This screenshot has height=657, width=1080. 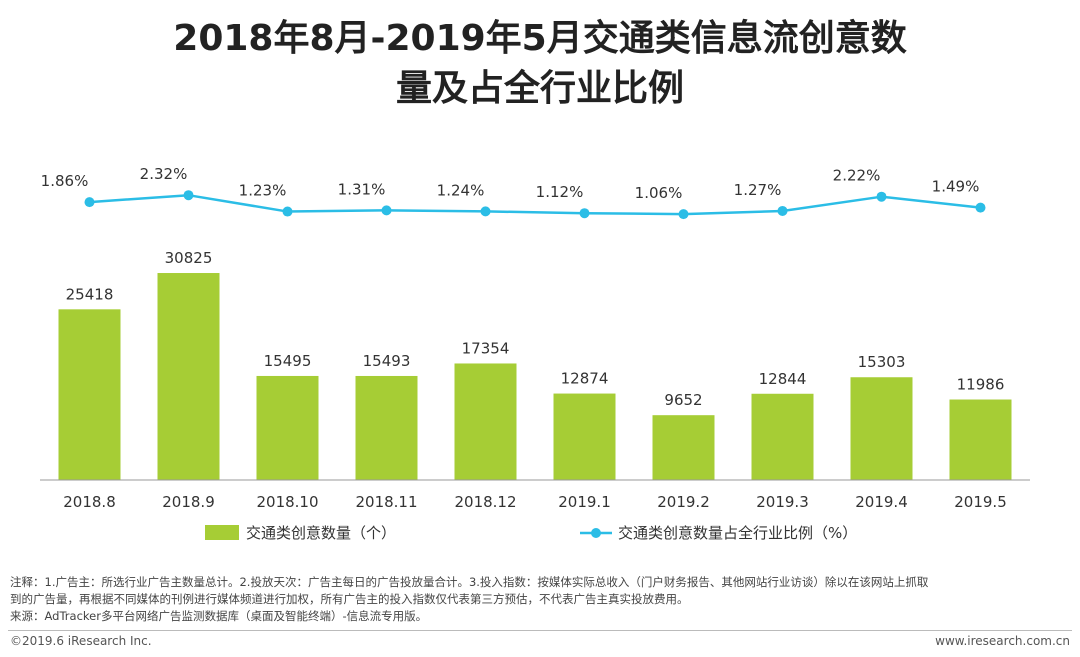 What do you see at coordinates (287, 502) in the screenshot?
I see `x-tick-label: 2018.10` at bounding box center [287, 502].